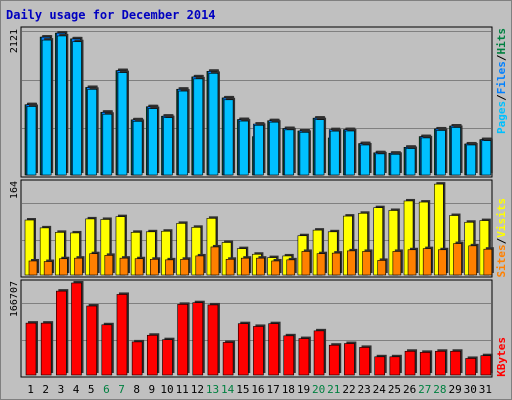  Describe the element at coordinates (485, 389) in the screenshot. I see `x-tick-label: 31` at that location.